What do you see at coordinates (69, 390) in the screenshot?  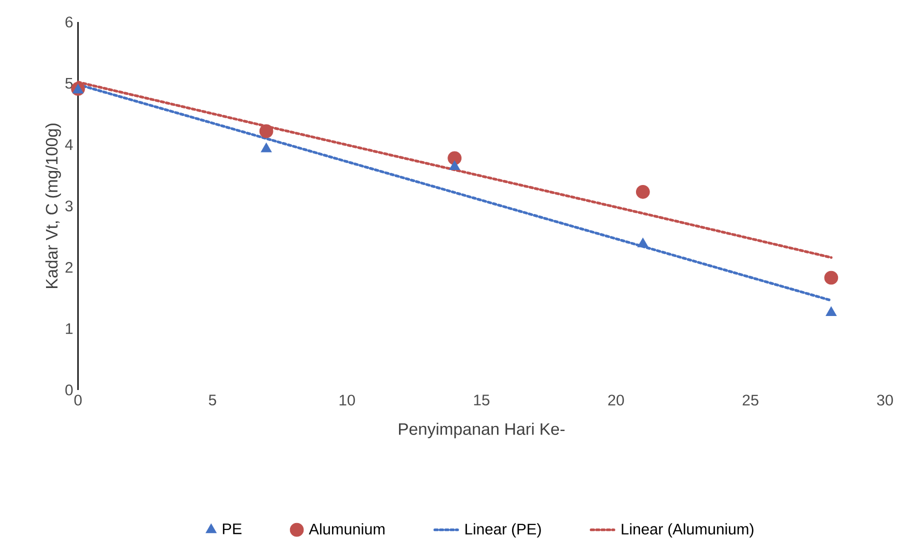 I see `y-tick-label: 0` at bounding box center [69, 390].